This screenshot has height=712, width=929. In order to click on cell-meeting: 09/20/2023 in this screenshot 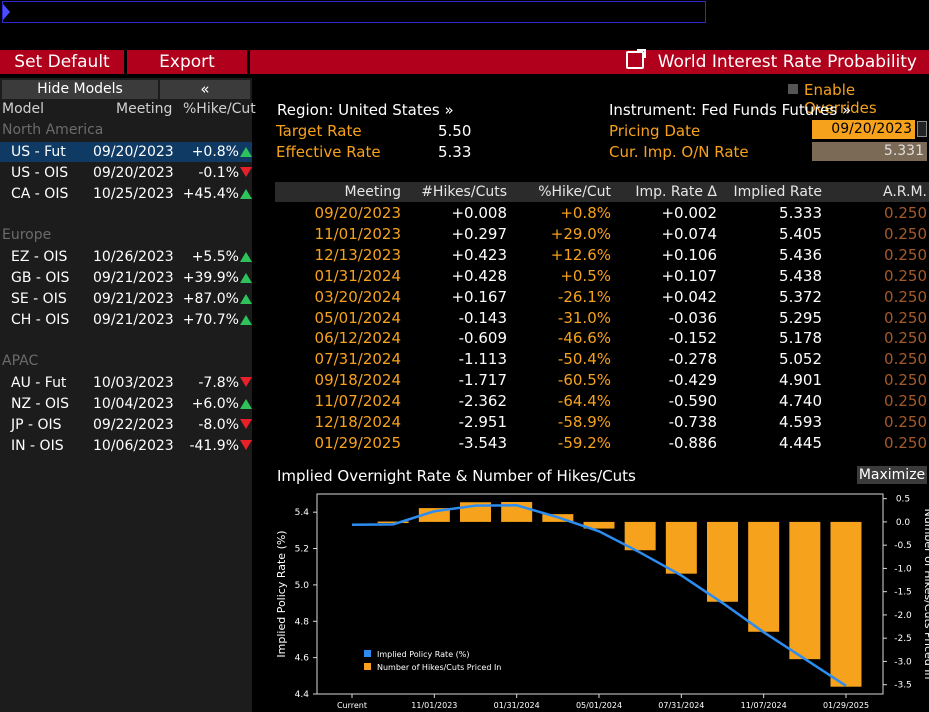, I will do `click(357, 213)`.